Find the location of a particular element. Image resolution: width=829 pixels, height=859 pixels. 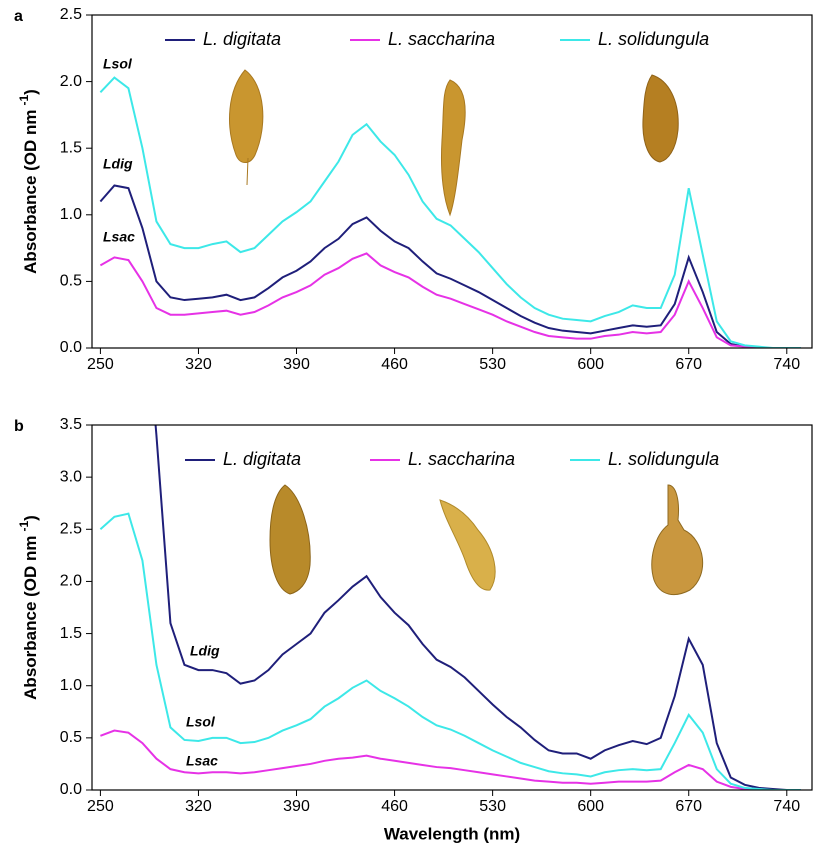

panel-label: b is located at coordinates (19, 426).